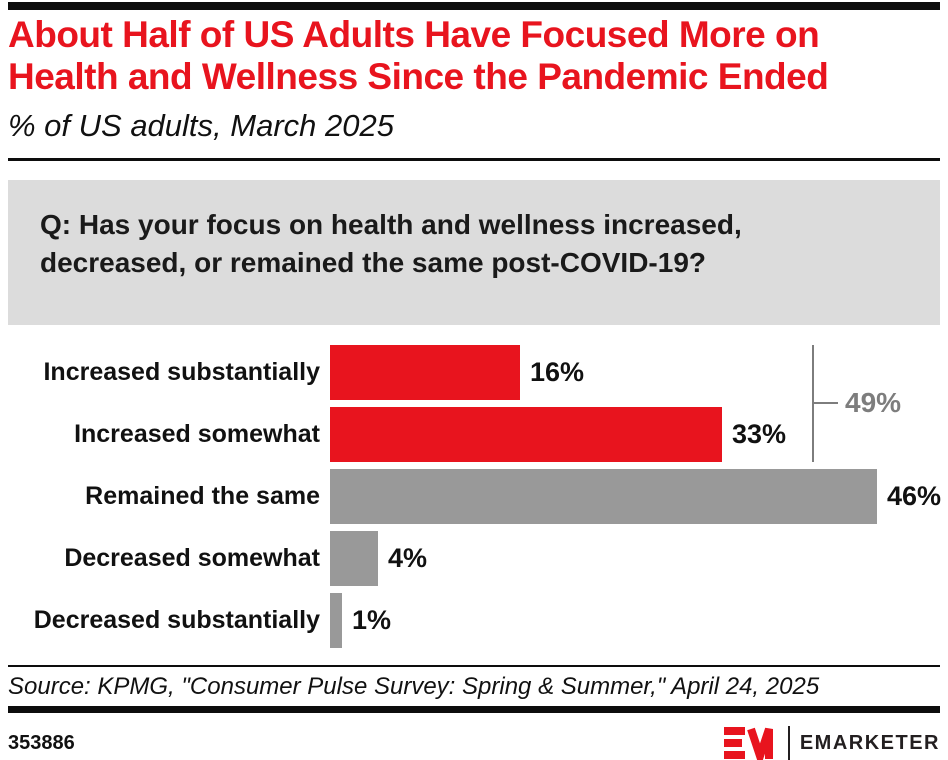  I want to click on source-divider, so click(474, 666).